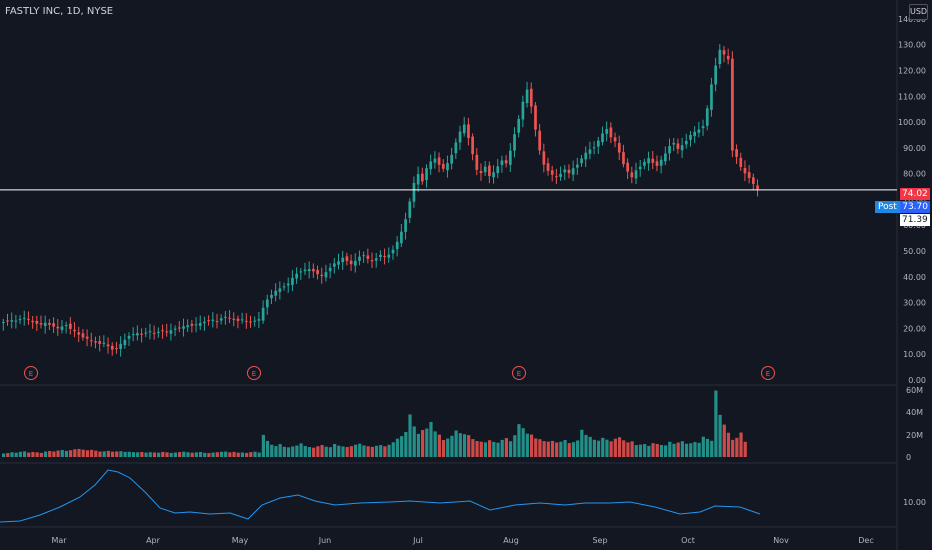 This screenshot has height=550, width=932. Describe the element at coordinates (918, 12) in the screenshot. I see `currency-button: USD` at that location.